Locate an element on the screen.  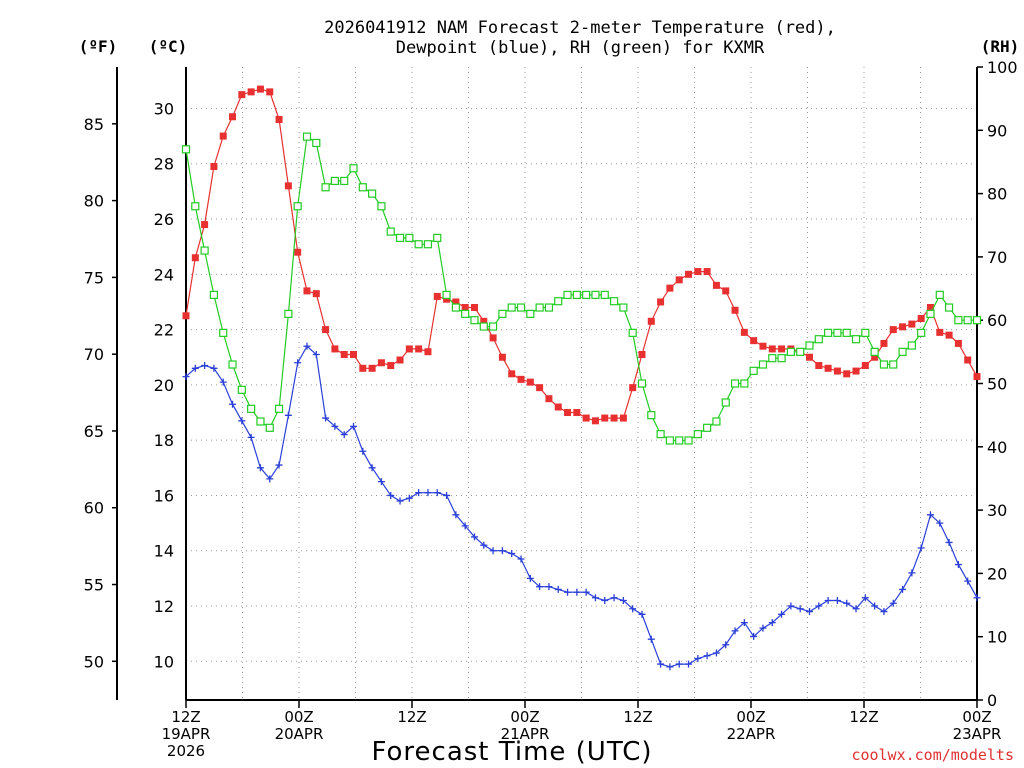
time-tick-label: 22APR is located at coordinates (751, 734).